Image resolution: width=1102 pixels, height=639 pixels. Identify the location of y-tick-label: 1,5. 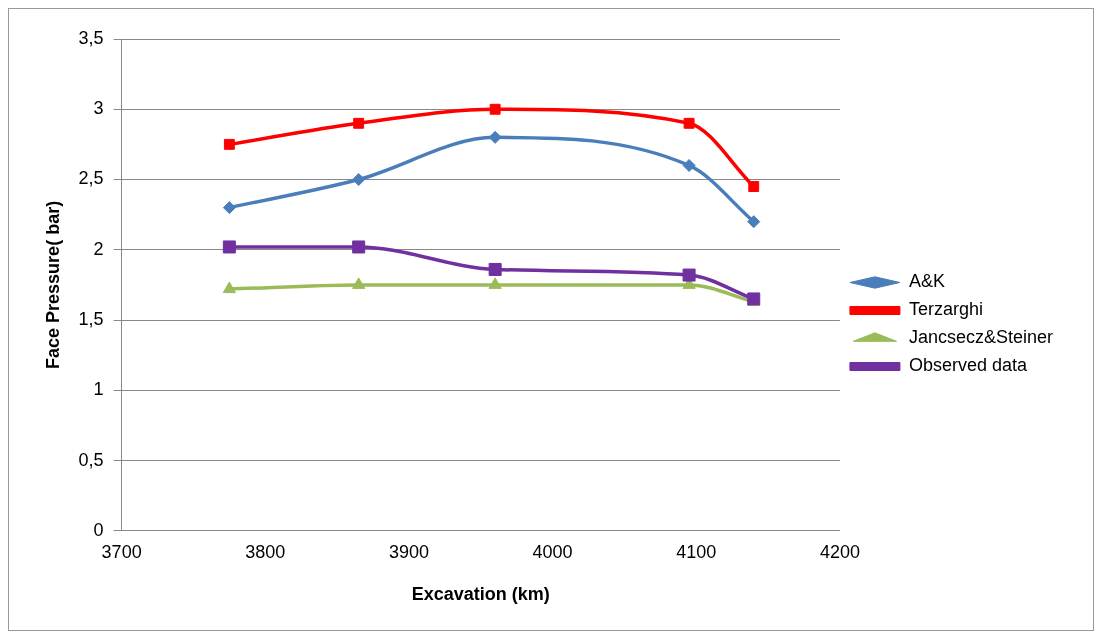
(91, 319).